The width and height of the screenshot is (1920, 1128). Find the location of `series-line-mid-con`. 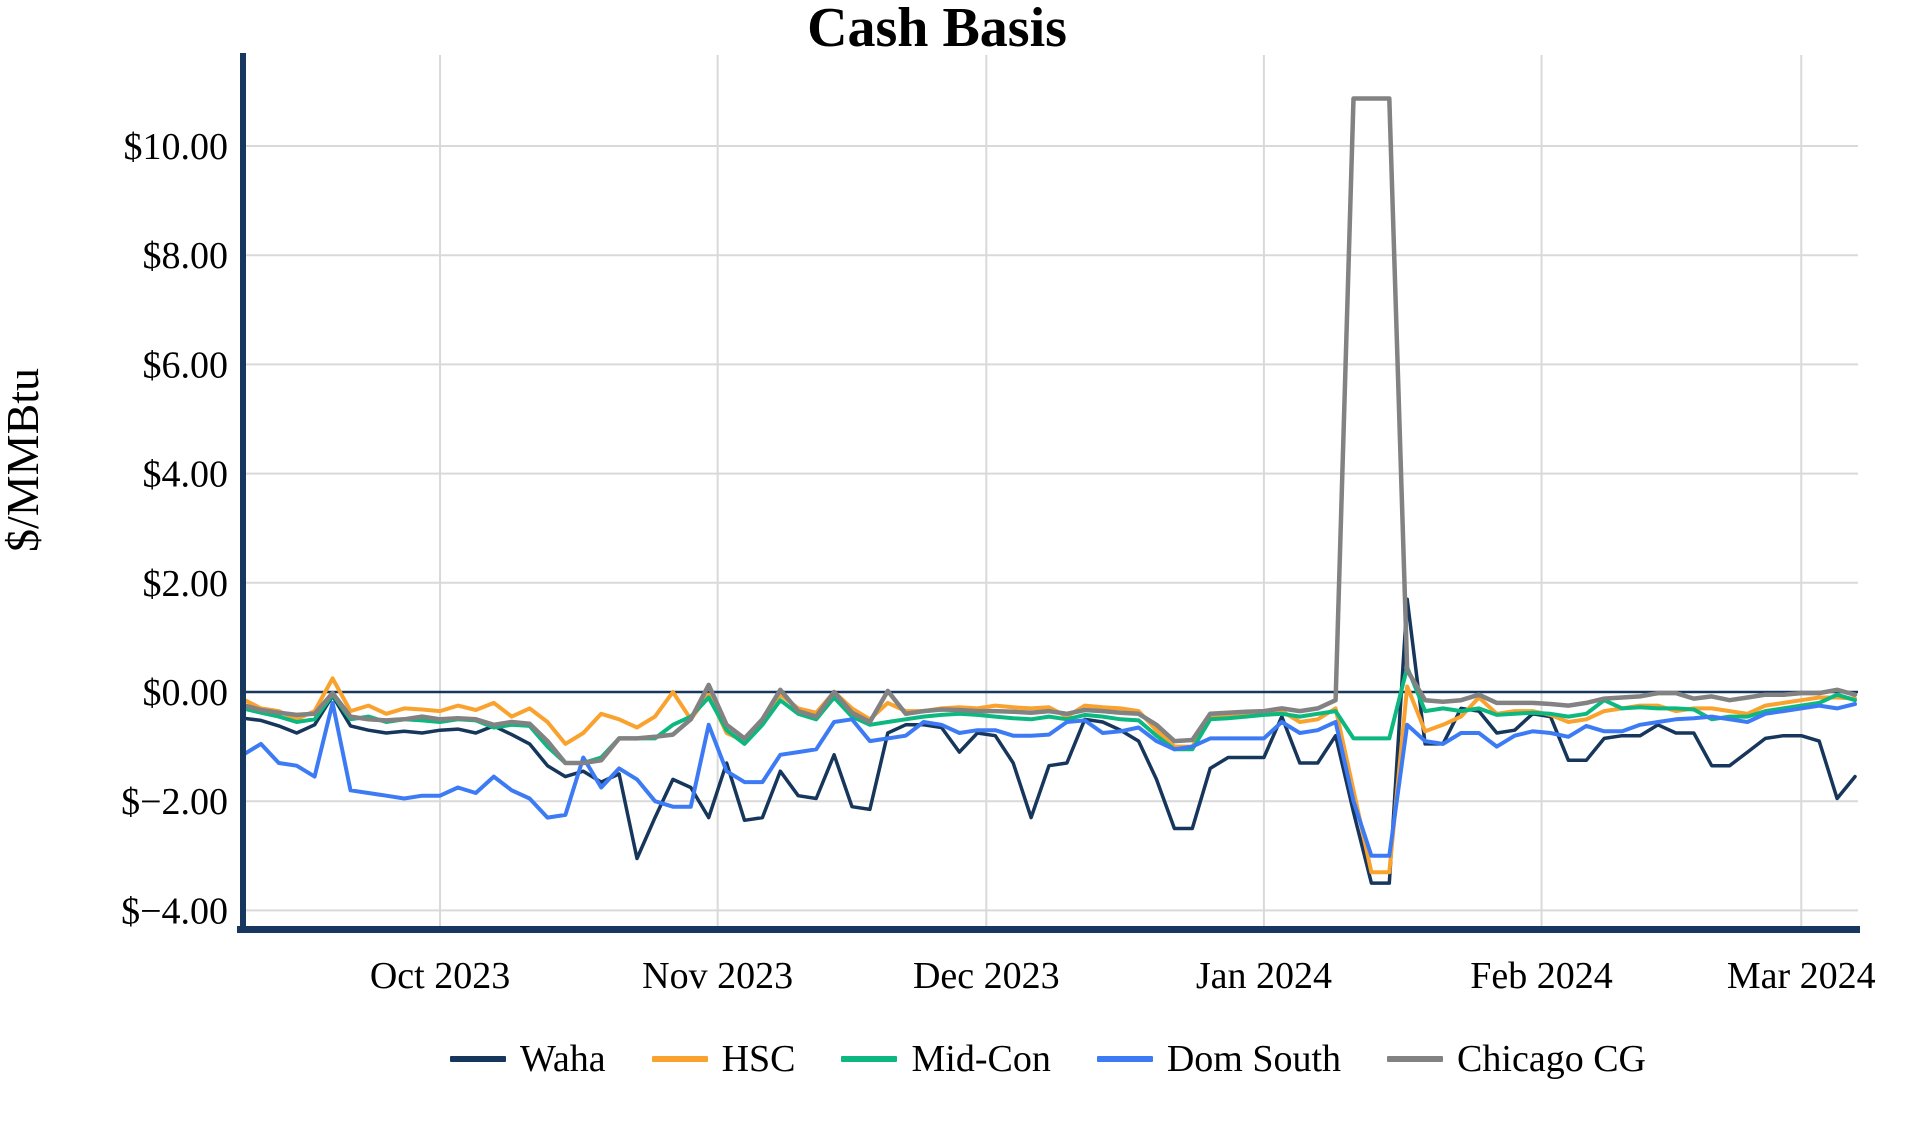

series-line-mid-con is located at coordinates (1049, 715).